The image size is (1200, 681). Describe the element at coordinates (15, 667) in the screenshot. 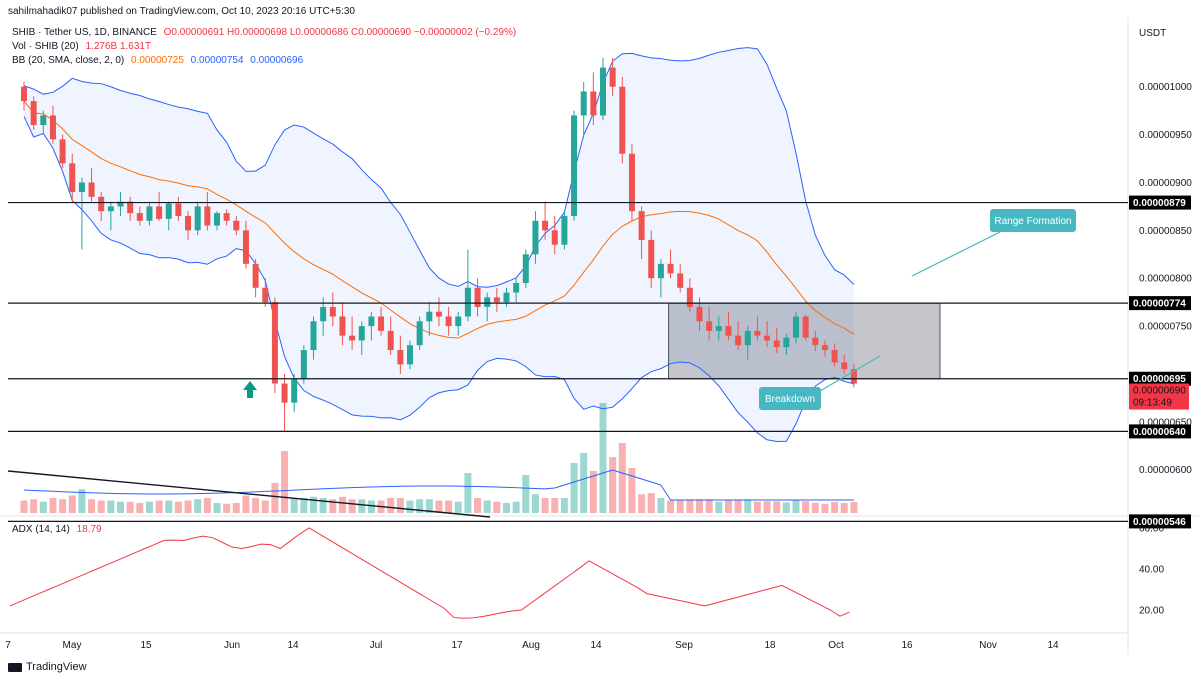

I see `tradingview-logo-icon` at that location.